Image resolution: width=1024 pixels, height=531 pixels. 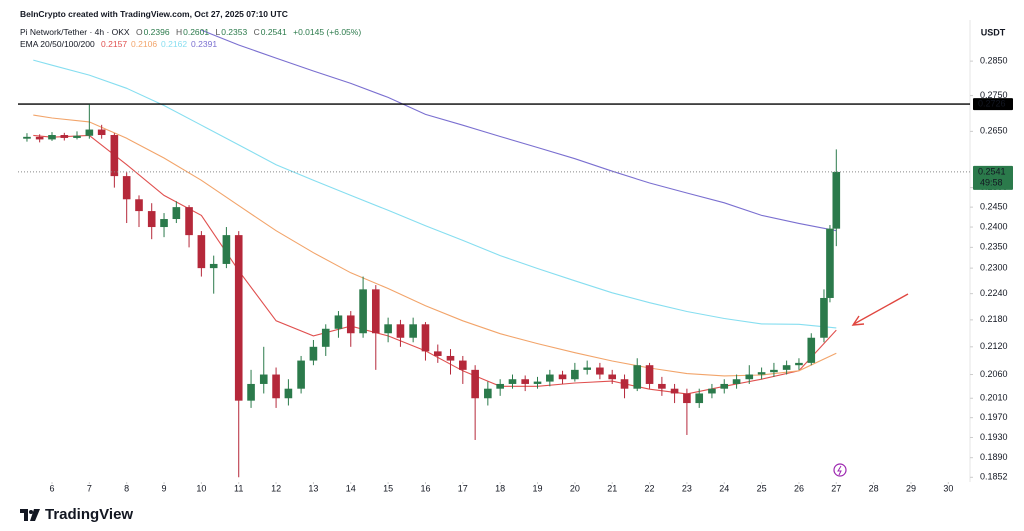 What do you see at coordinates (994, 398) in the screenshot?
I see `y-tick-label: 0.2010` at bounding box center [994, 398].